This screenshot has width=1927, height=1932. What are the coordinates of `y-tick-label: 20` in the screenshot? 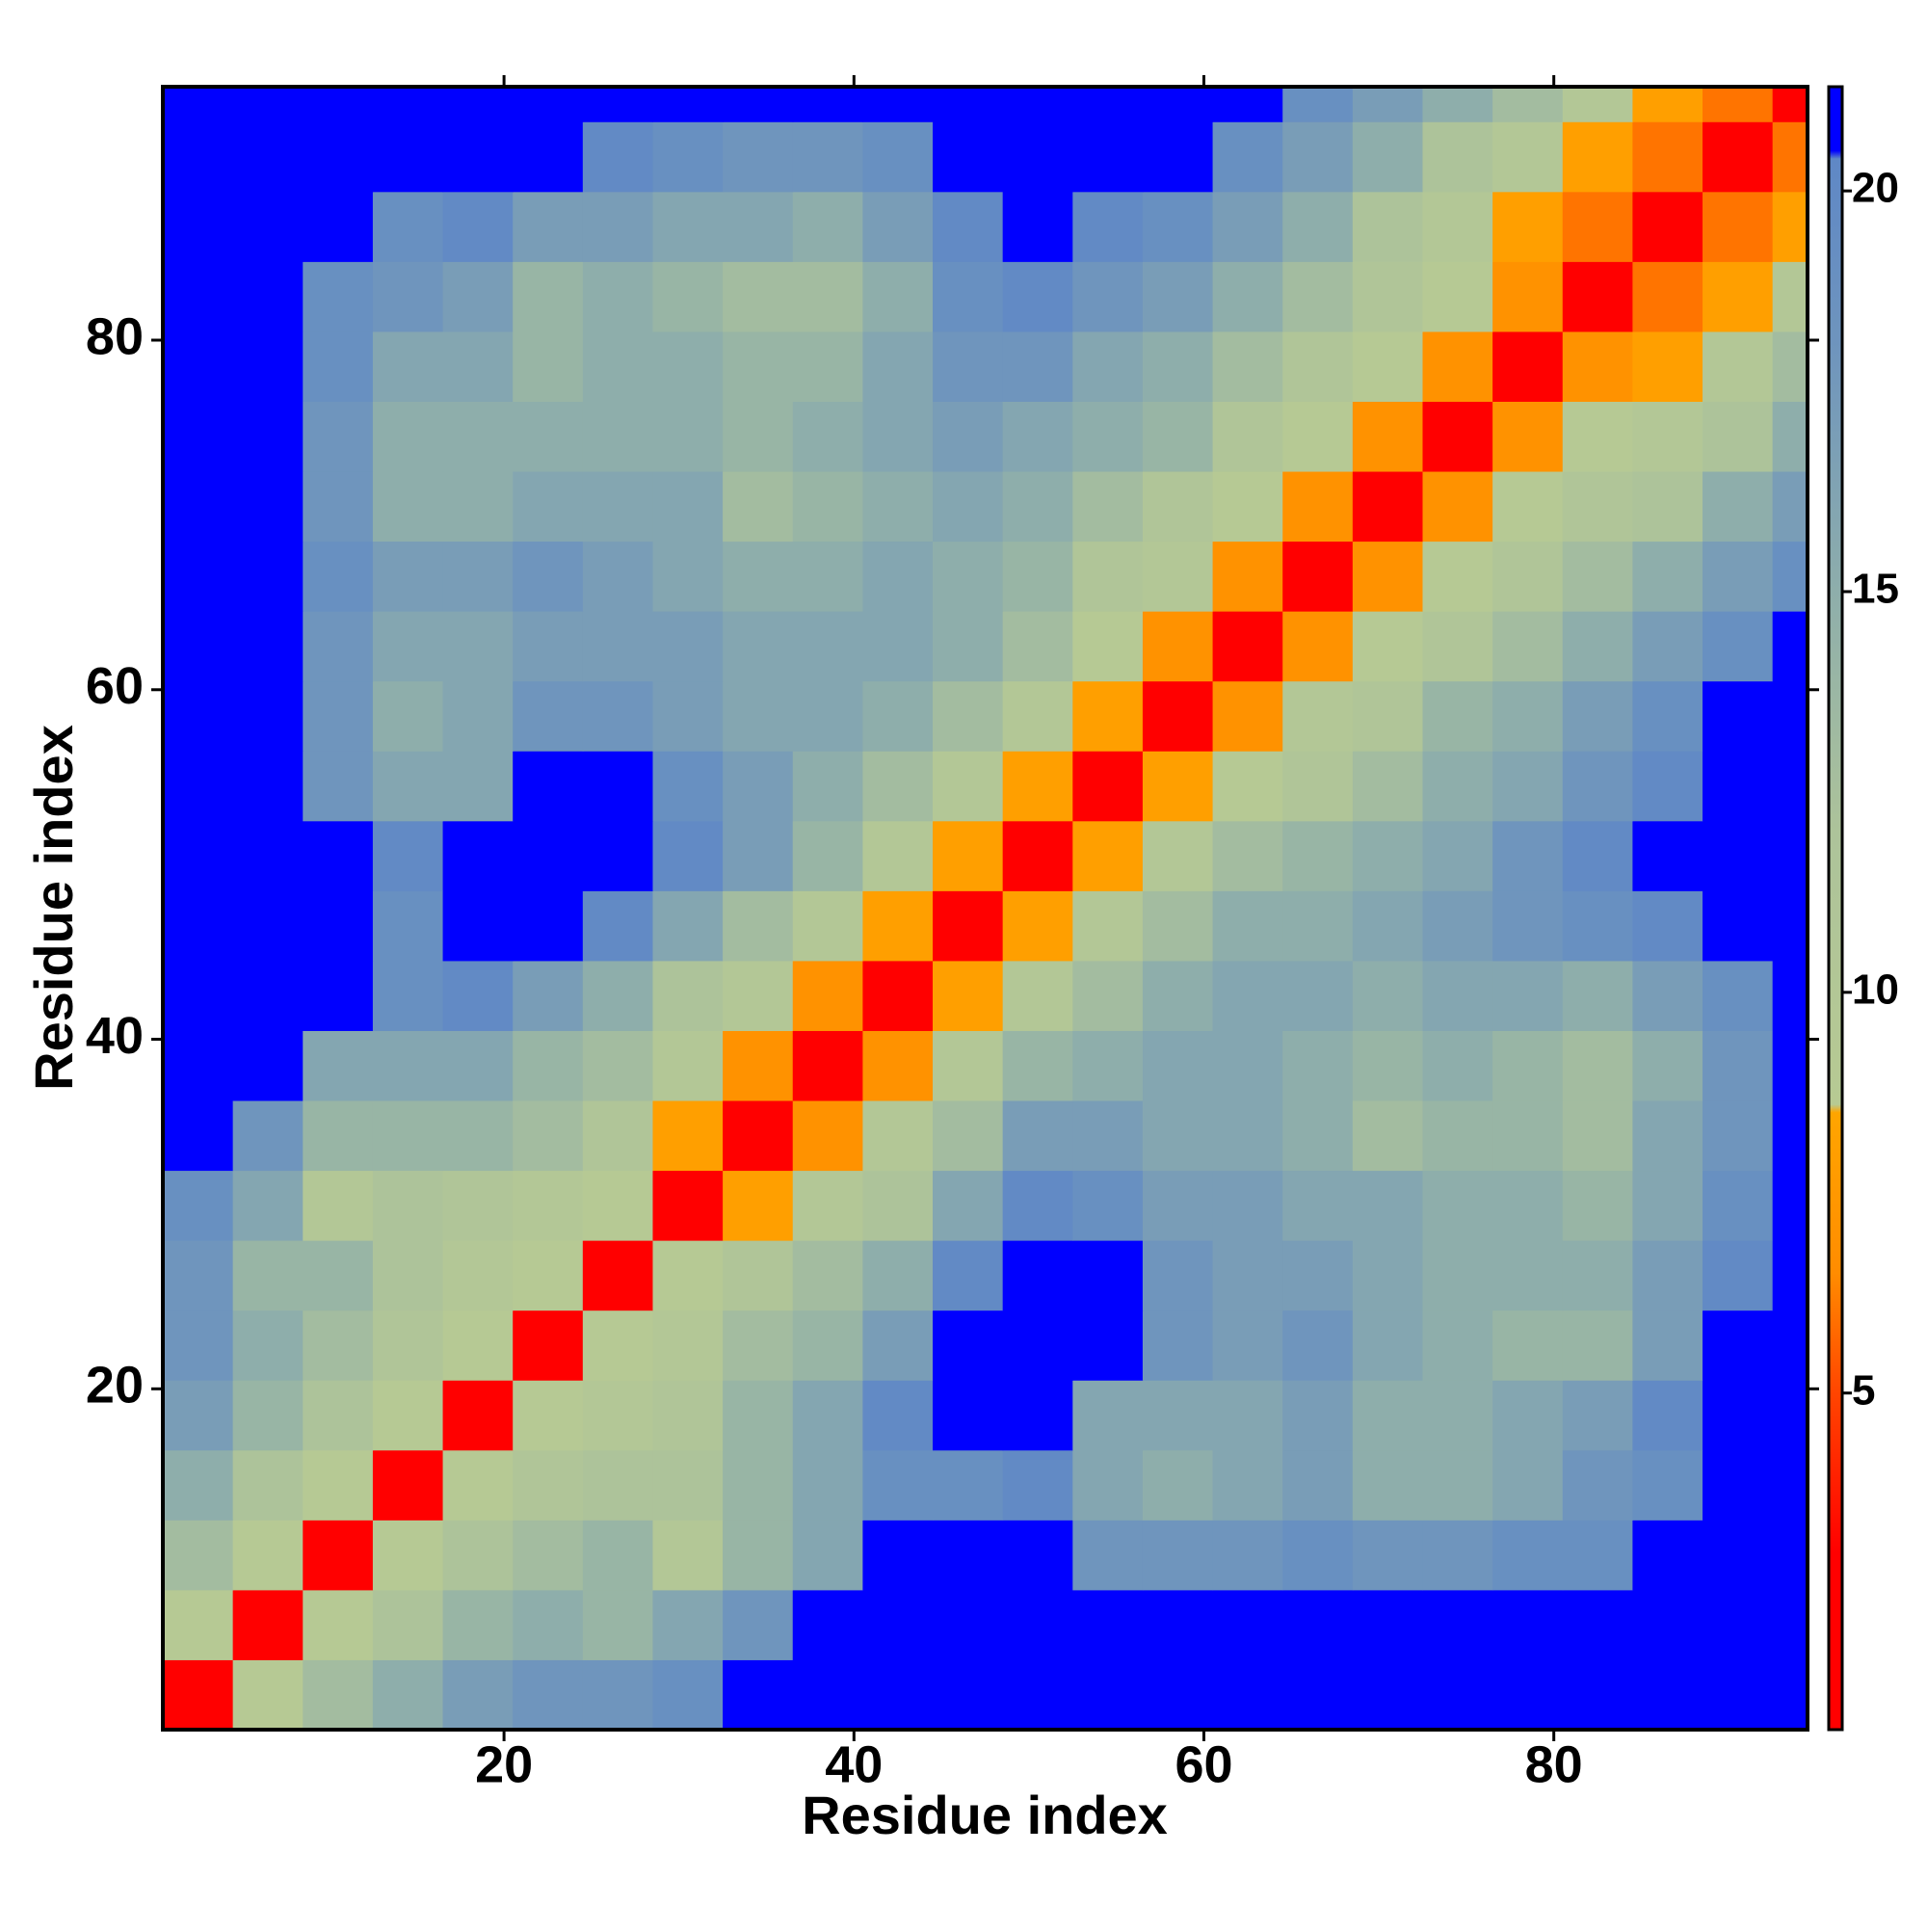 It's located at (115, 1386).